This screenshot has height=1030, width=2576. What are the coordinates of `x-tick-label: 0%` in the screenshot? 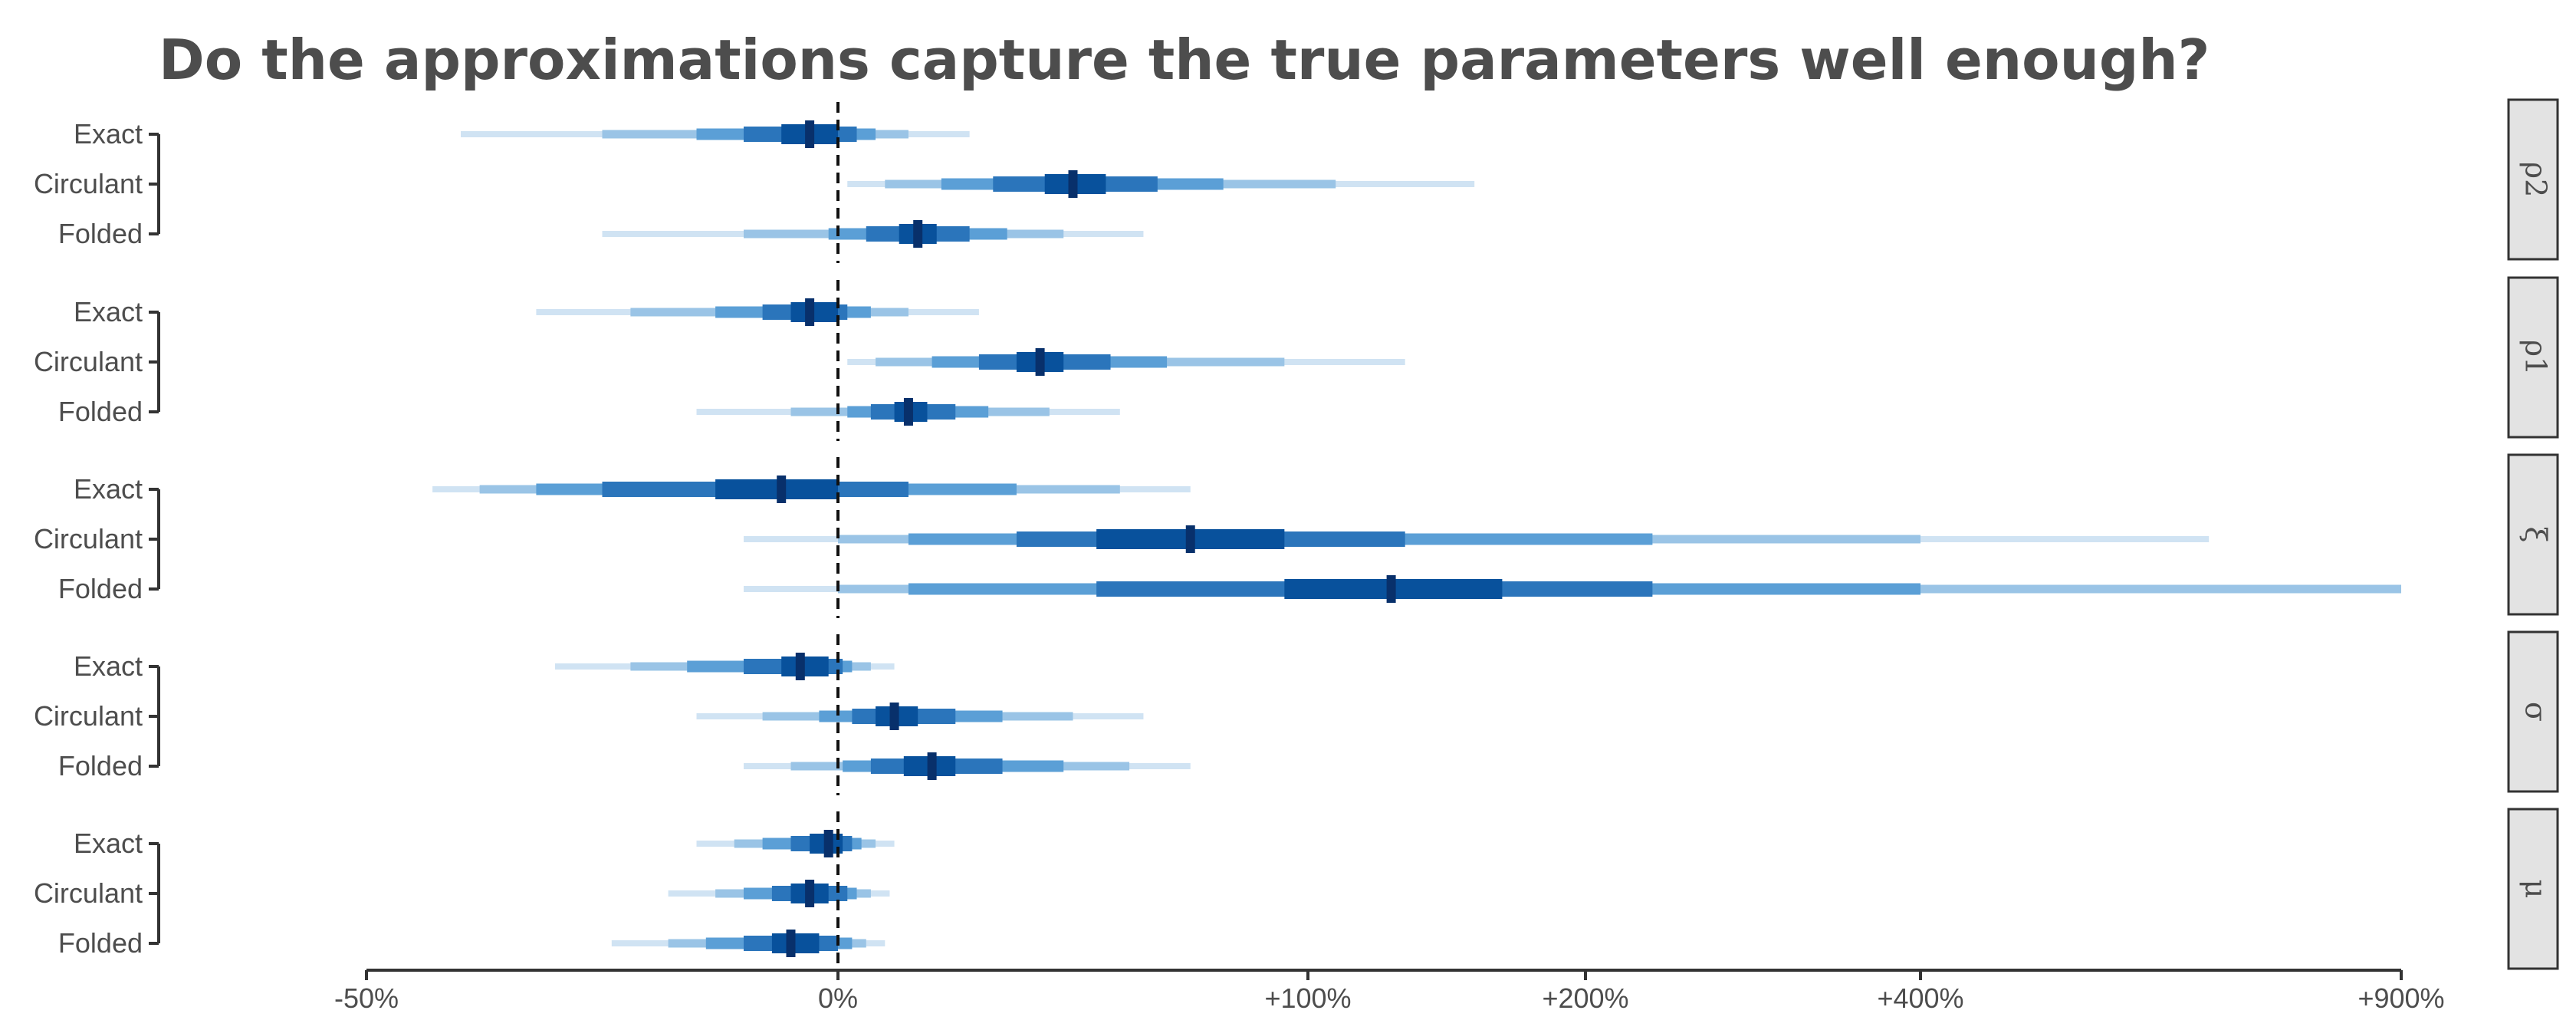 It's located at (838, 998).